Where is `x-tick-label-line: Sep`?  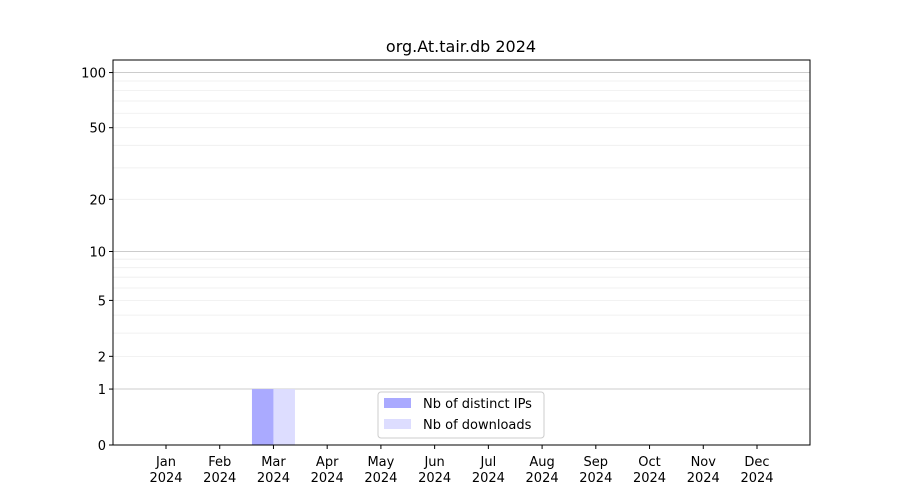 x-tick-label-line: Sep is located at coordinates (596, 462).